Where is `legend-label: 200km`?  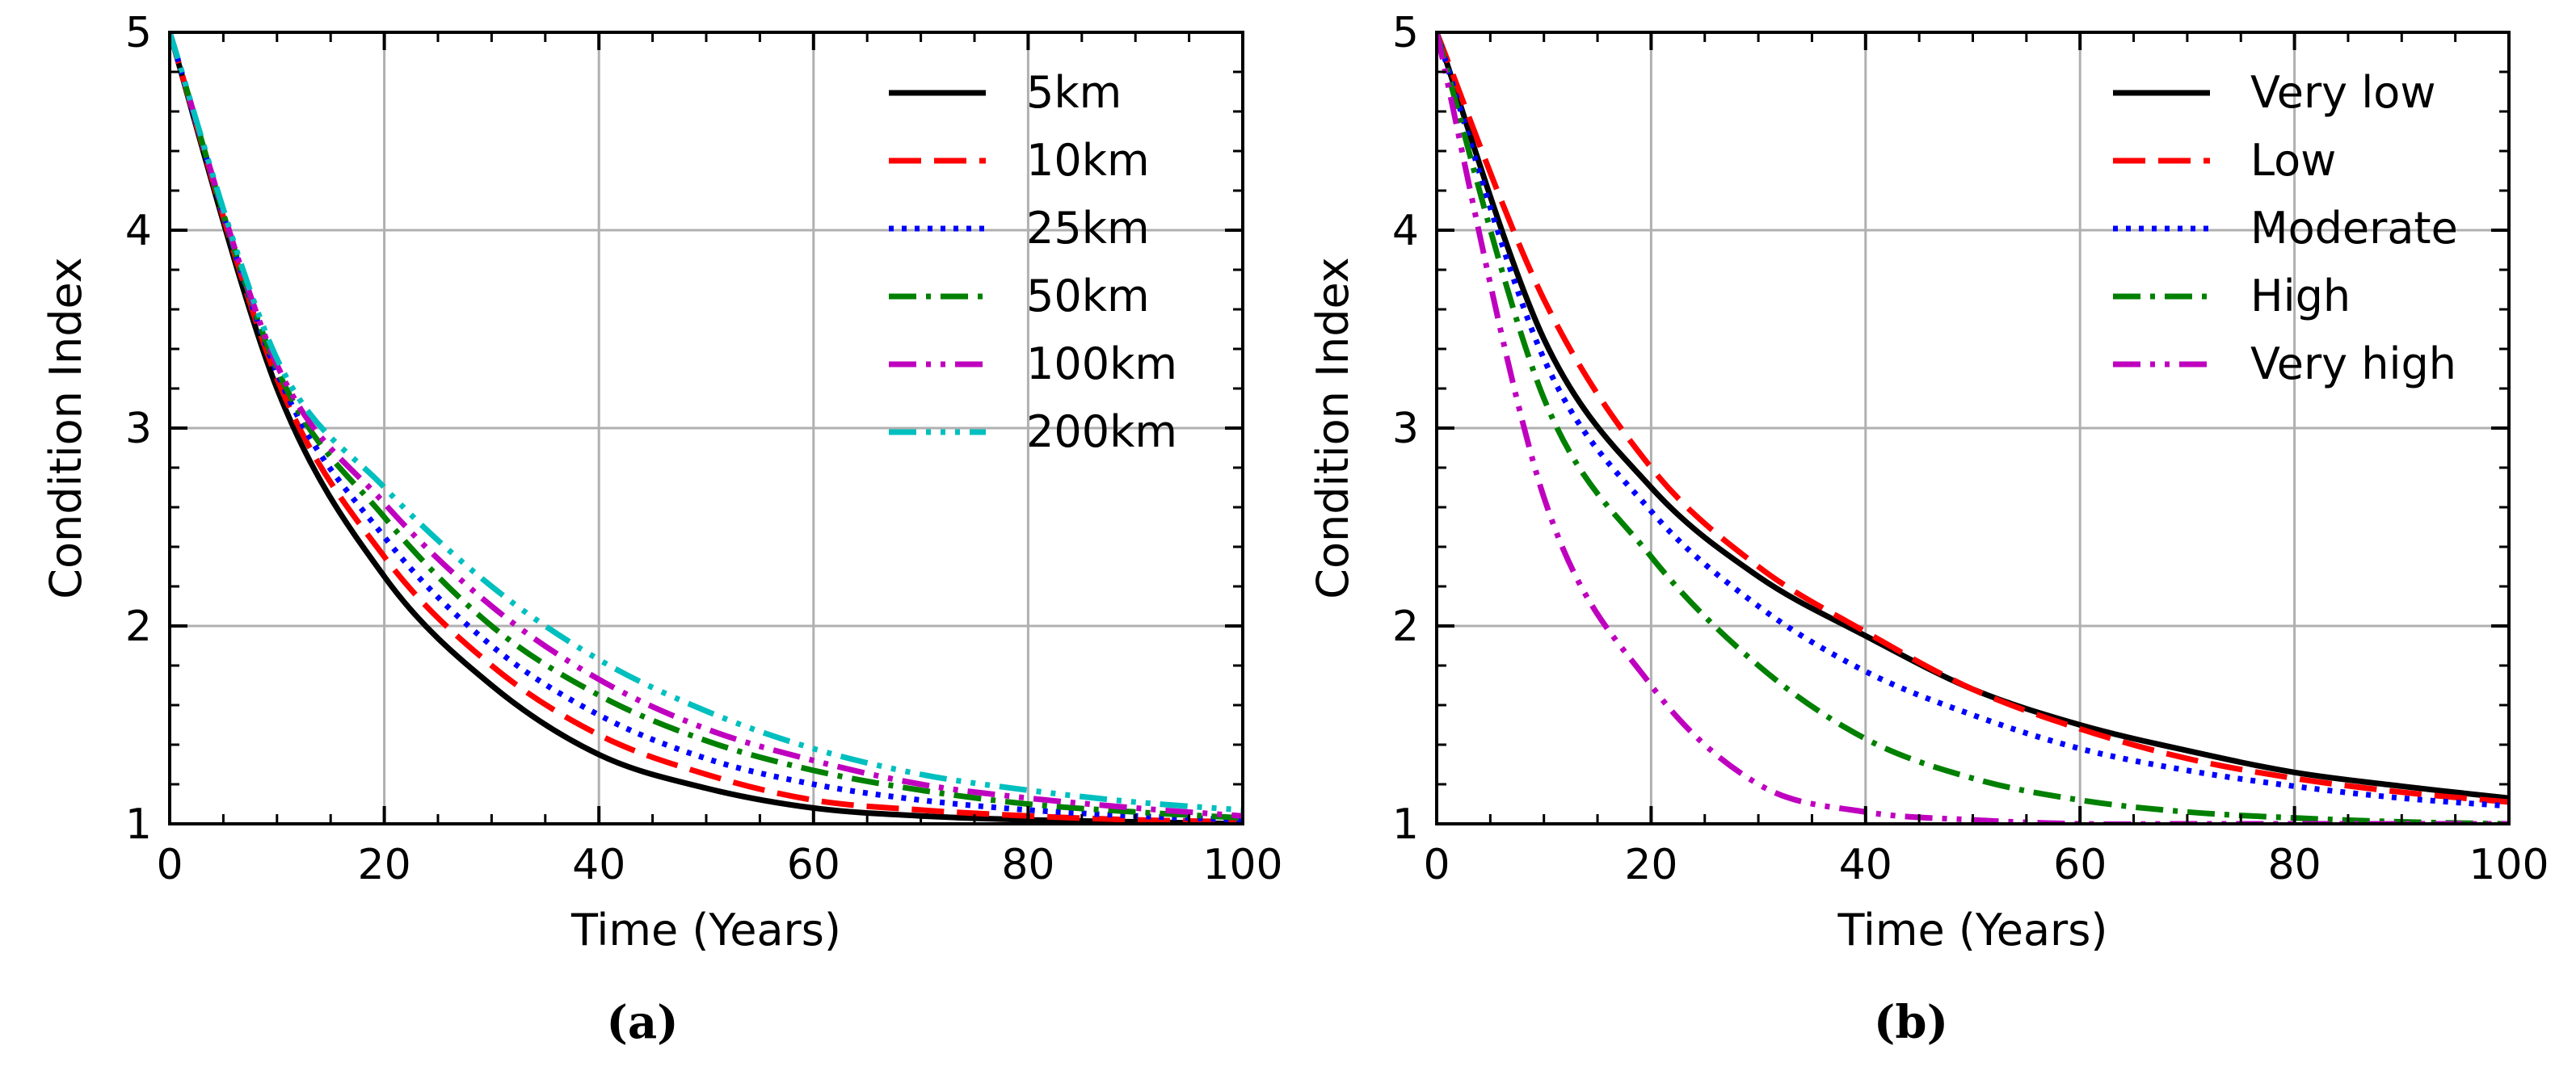
legend-label: 200km is located at coordinates (1101, 432).